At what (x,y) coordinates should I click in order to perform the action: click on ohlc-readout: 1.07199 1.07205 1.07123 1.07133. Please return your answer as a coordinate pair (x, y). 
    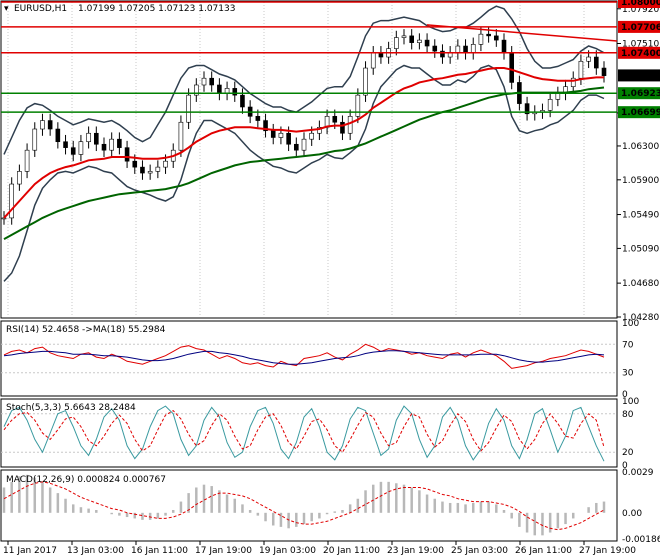
    Looking at the image, I should click on (156, 9).